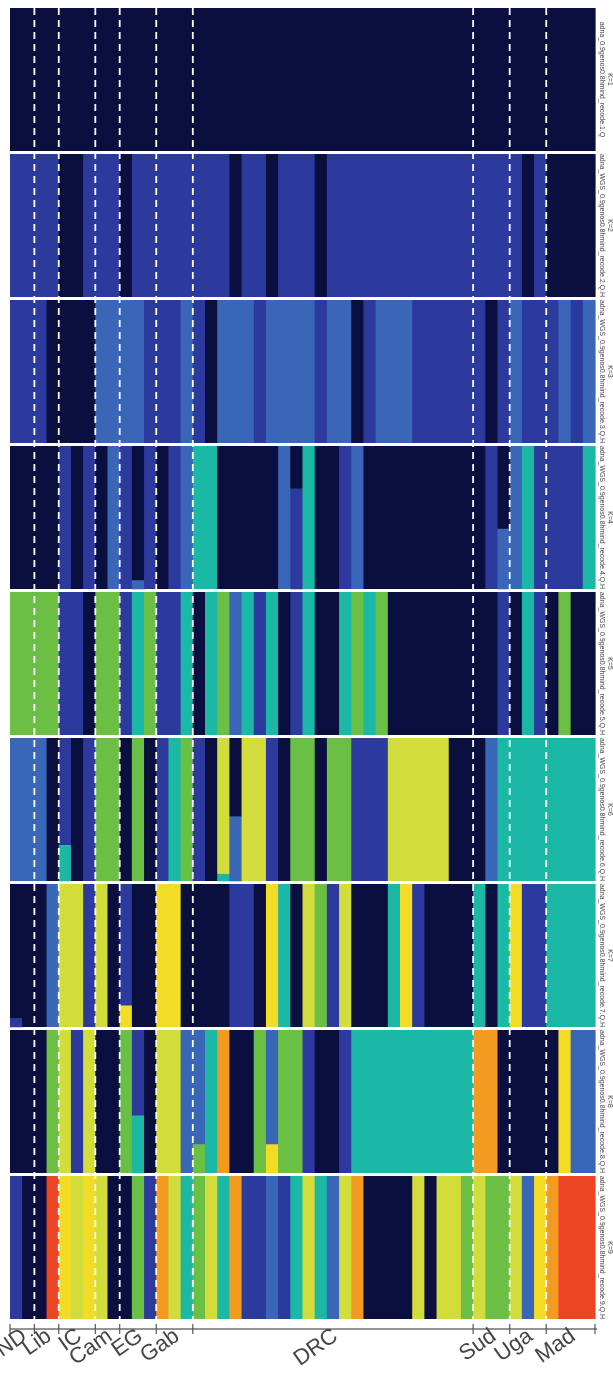  I want to click on panel-k-label: K=9, so click(609, 1247).